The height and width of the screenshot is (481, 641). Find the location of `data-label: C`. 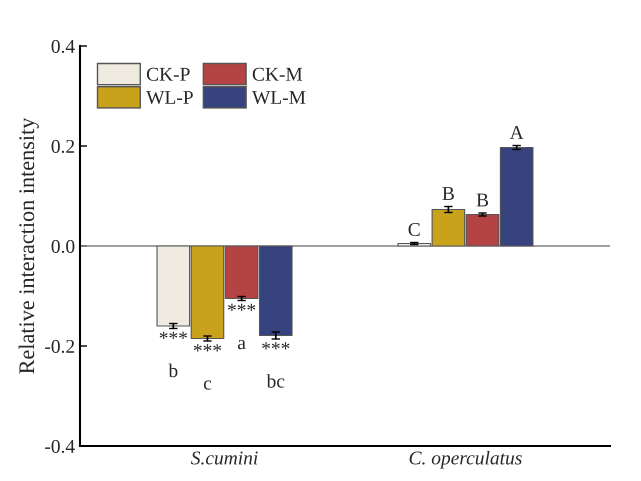

data-label: C is located at coordinates (414, 229).